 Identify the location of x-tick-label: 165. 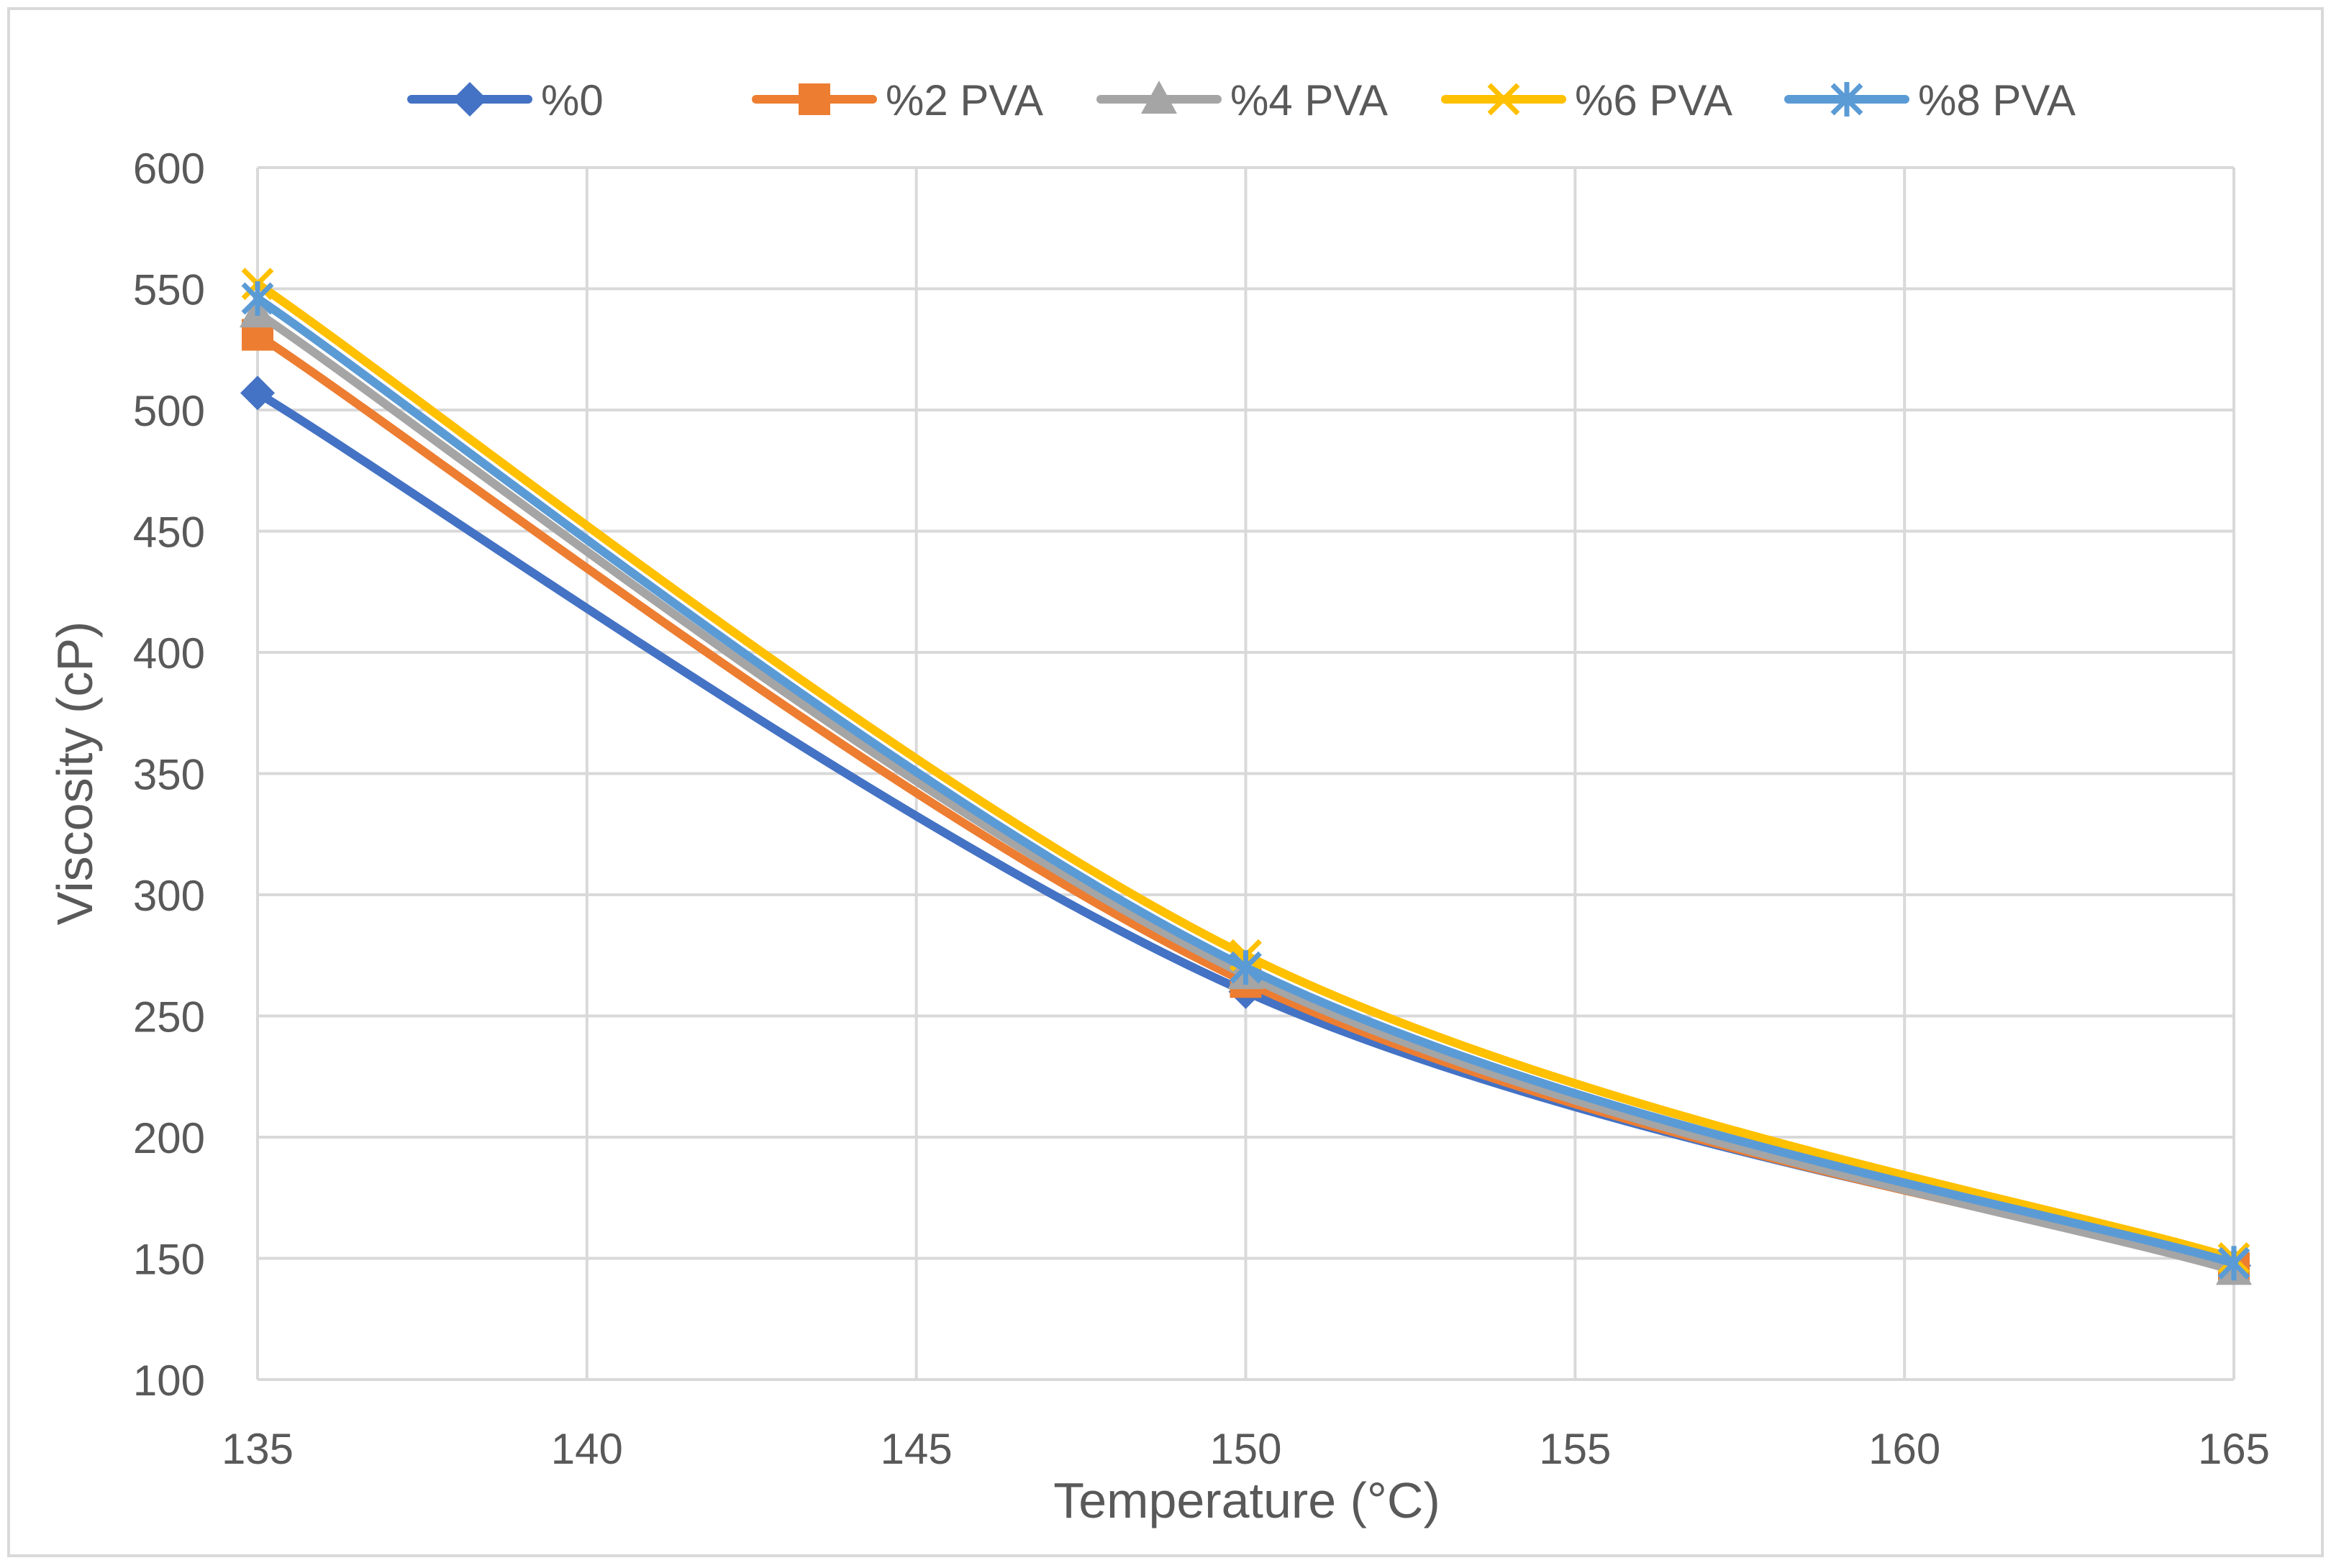
(2234, 1449).